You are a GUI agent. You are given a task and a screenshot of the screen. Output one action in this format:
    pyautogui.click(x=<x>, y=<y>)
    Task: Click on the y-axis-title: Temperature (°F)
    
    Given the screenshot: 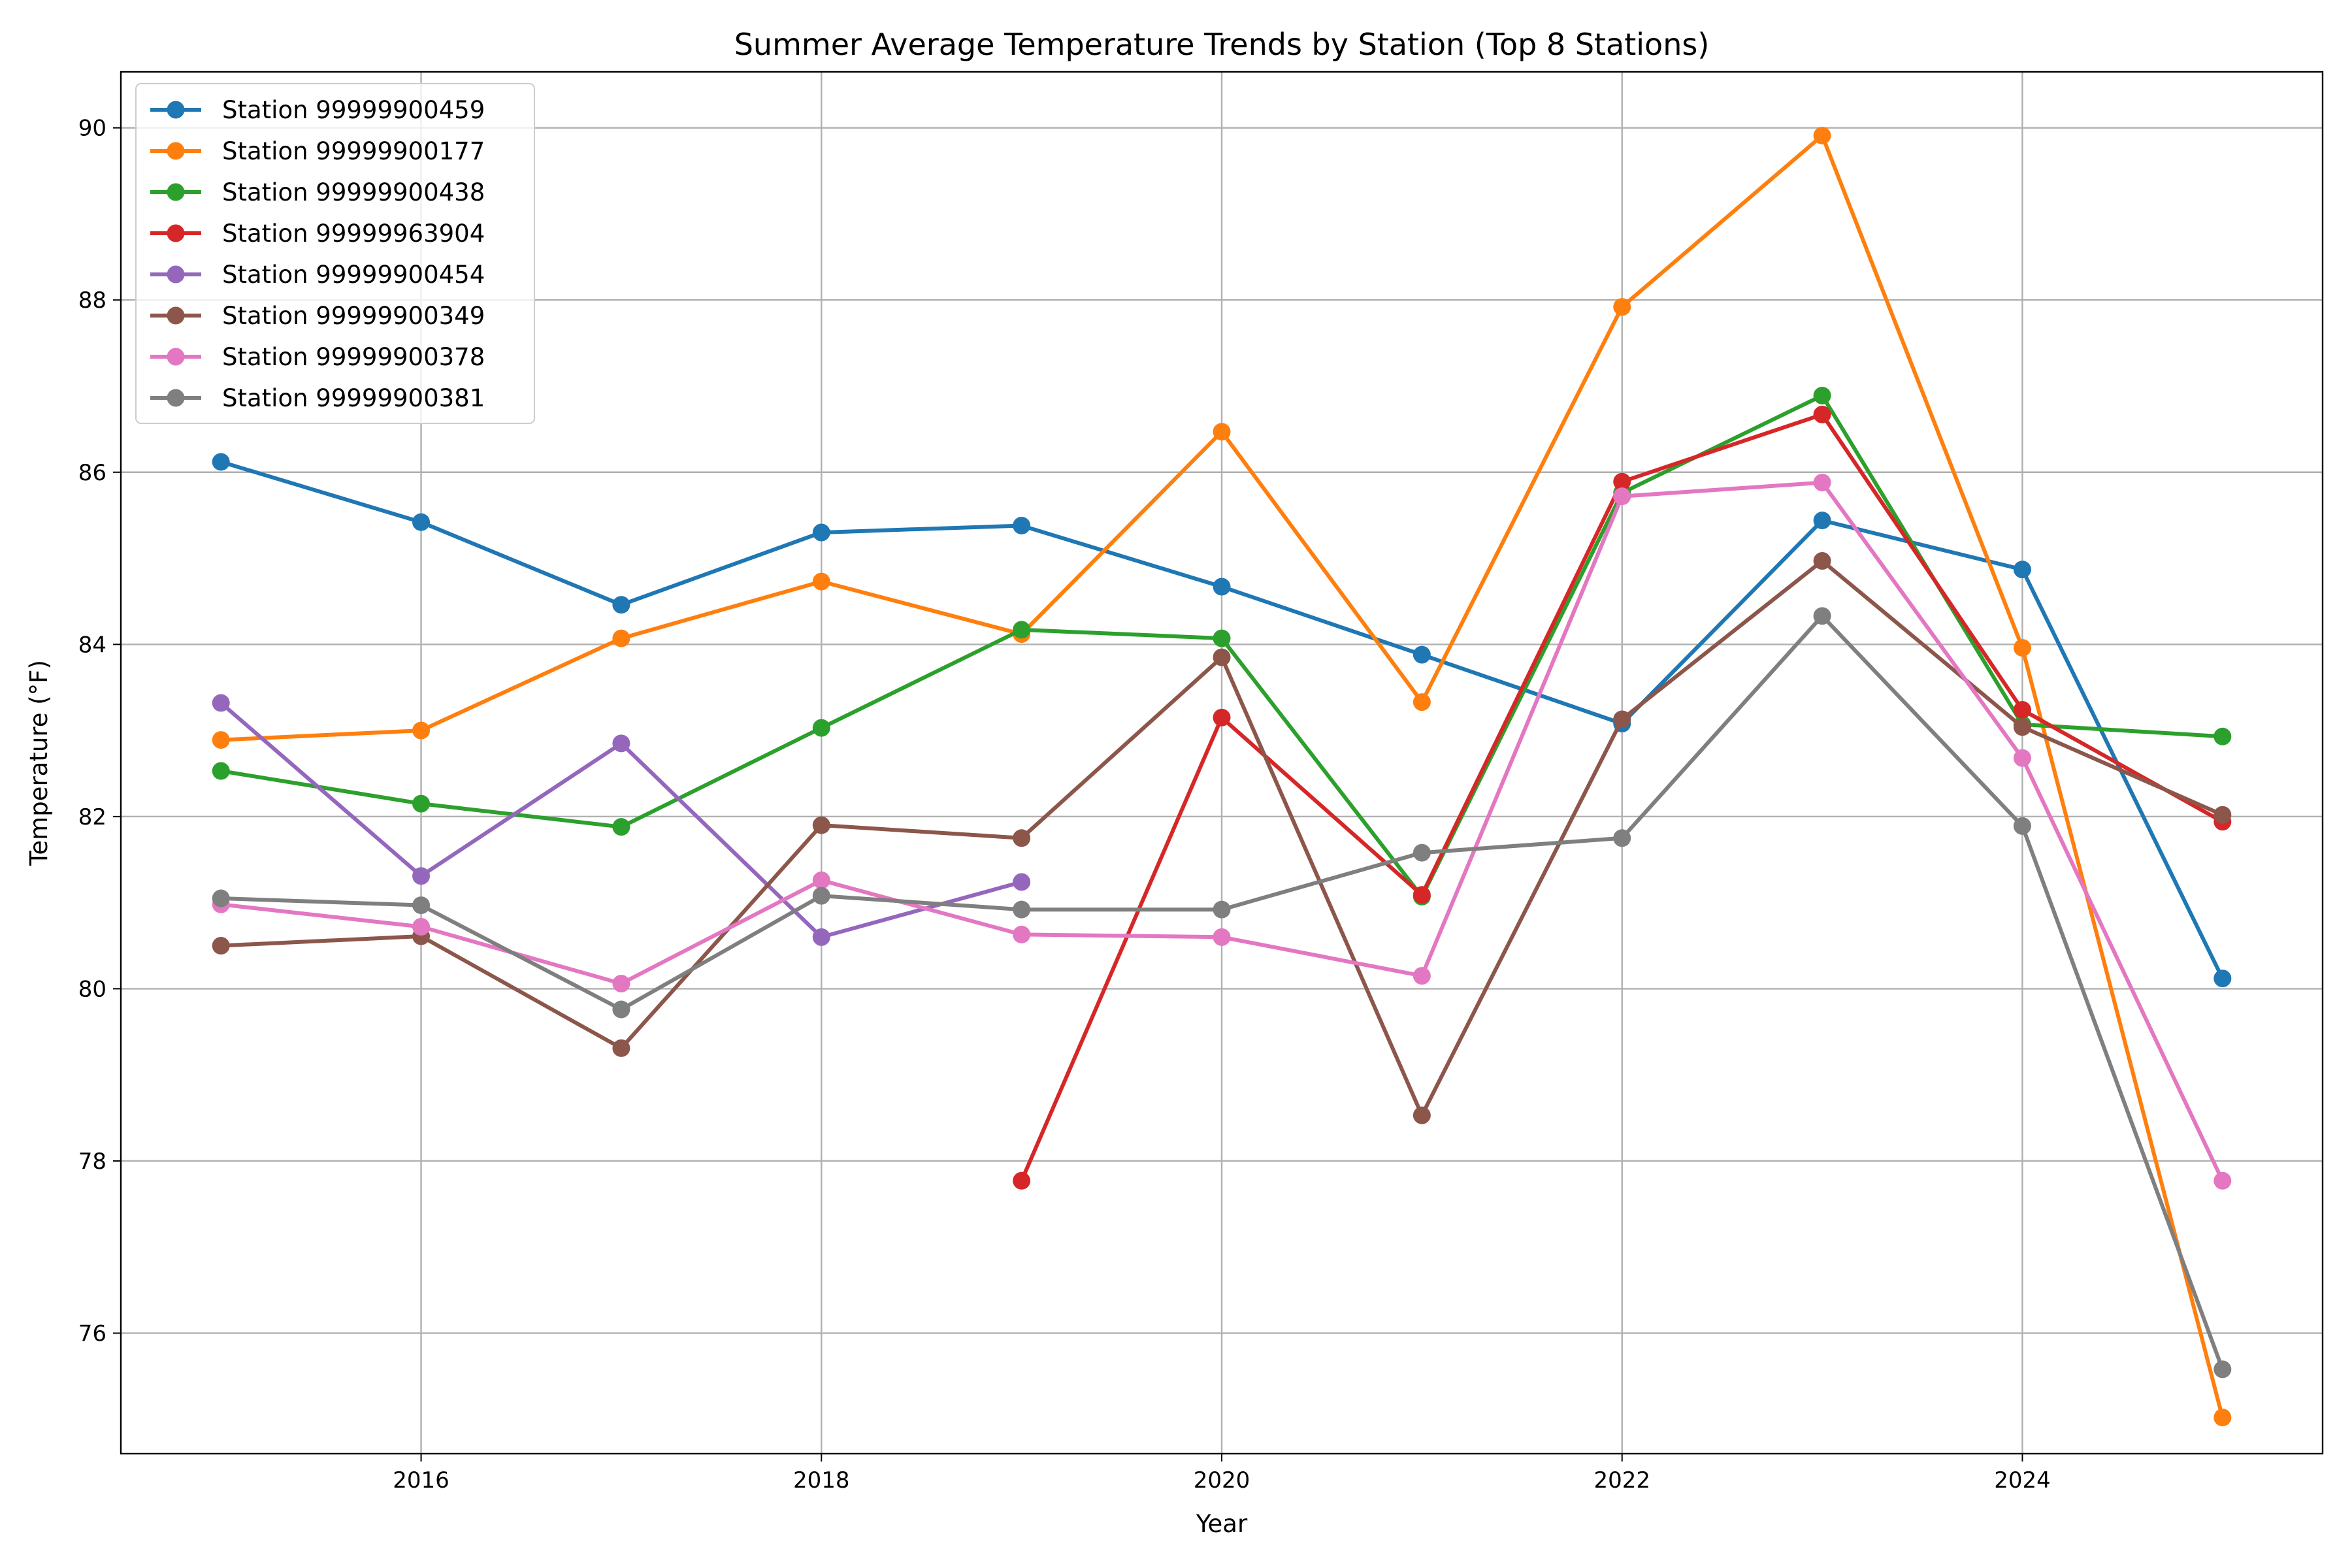 What is the action you would take?
    pyautogui.click(x=39, y=763)
    